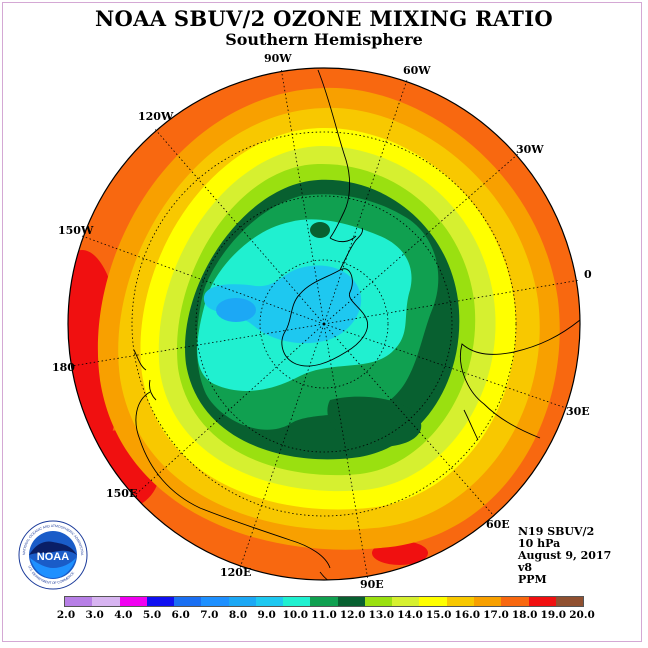 Image resolution: width=648 pixels, height=648 pixels. I want to click on units-label: PPM, so click(532, 579).